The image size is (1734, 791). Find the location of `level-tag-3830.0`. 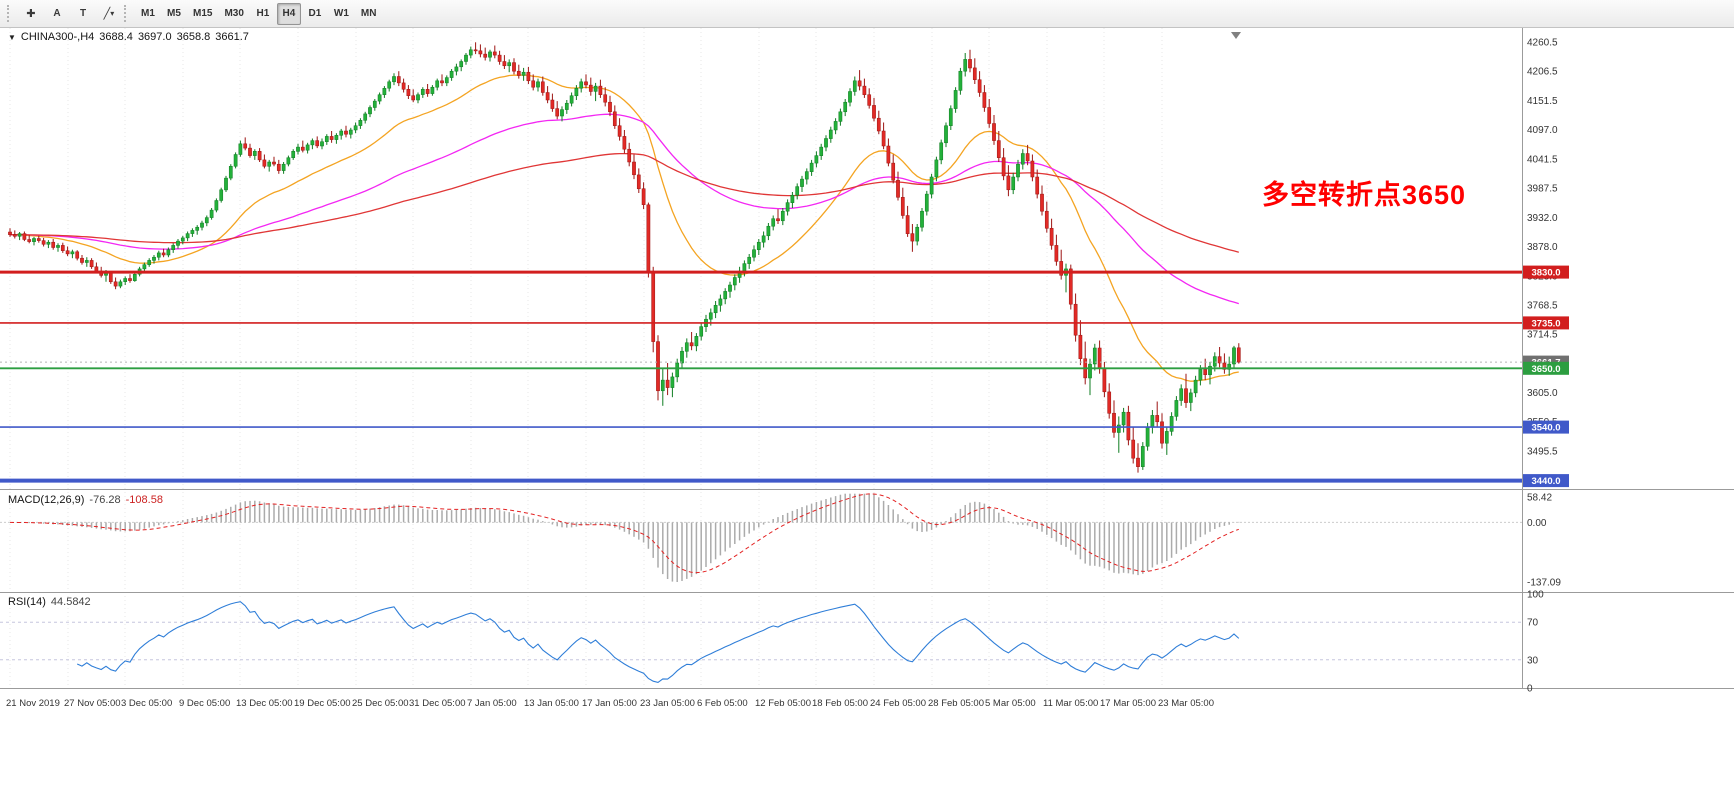

level-tag-3830.0 is located at coordinates (1546, 272).